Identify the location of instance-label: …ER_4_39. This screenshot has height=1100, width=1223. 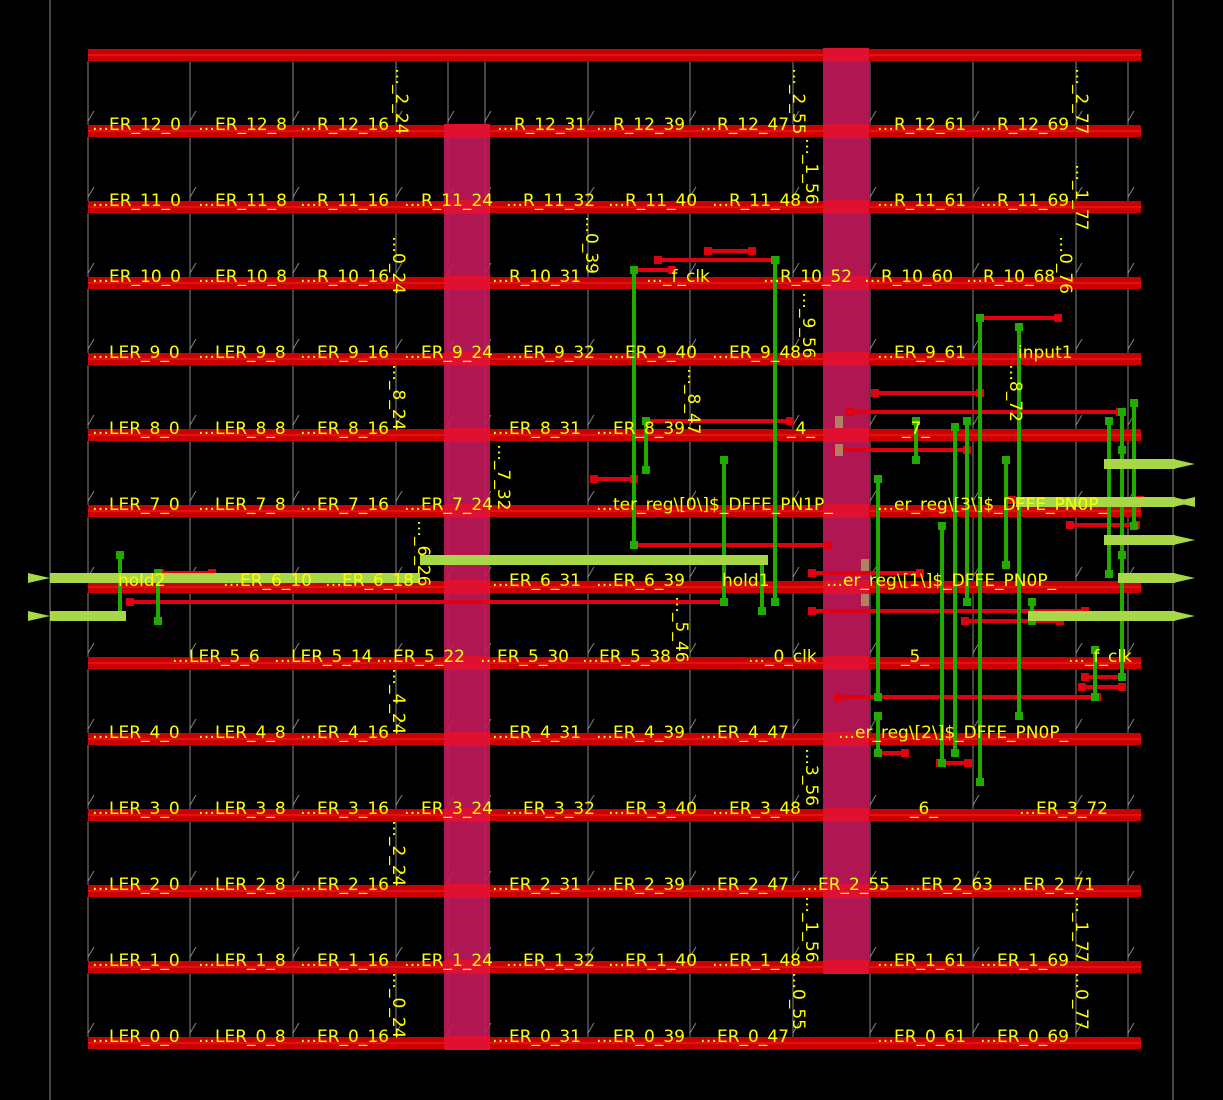
(640, 733).